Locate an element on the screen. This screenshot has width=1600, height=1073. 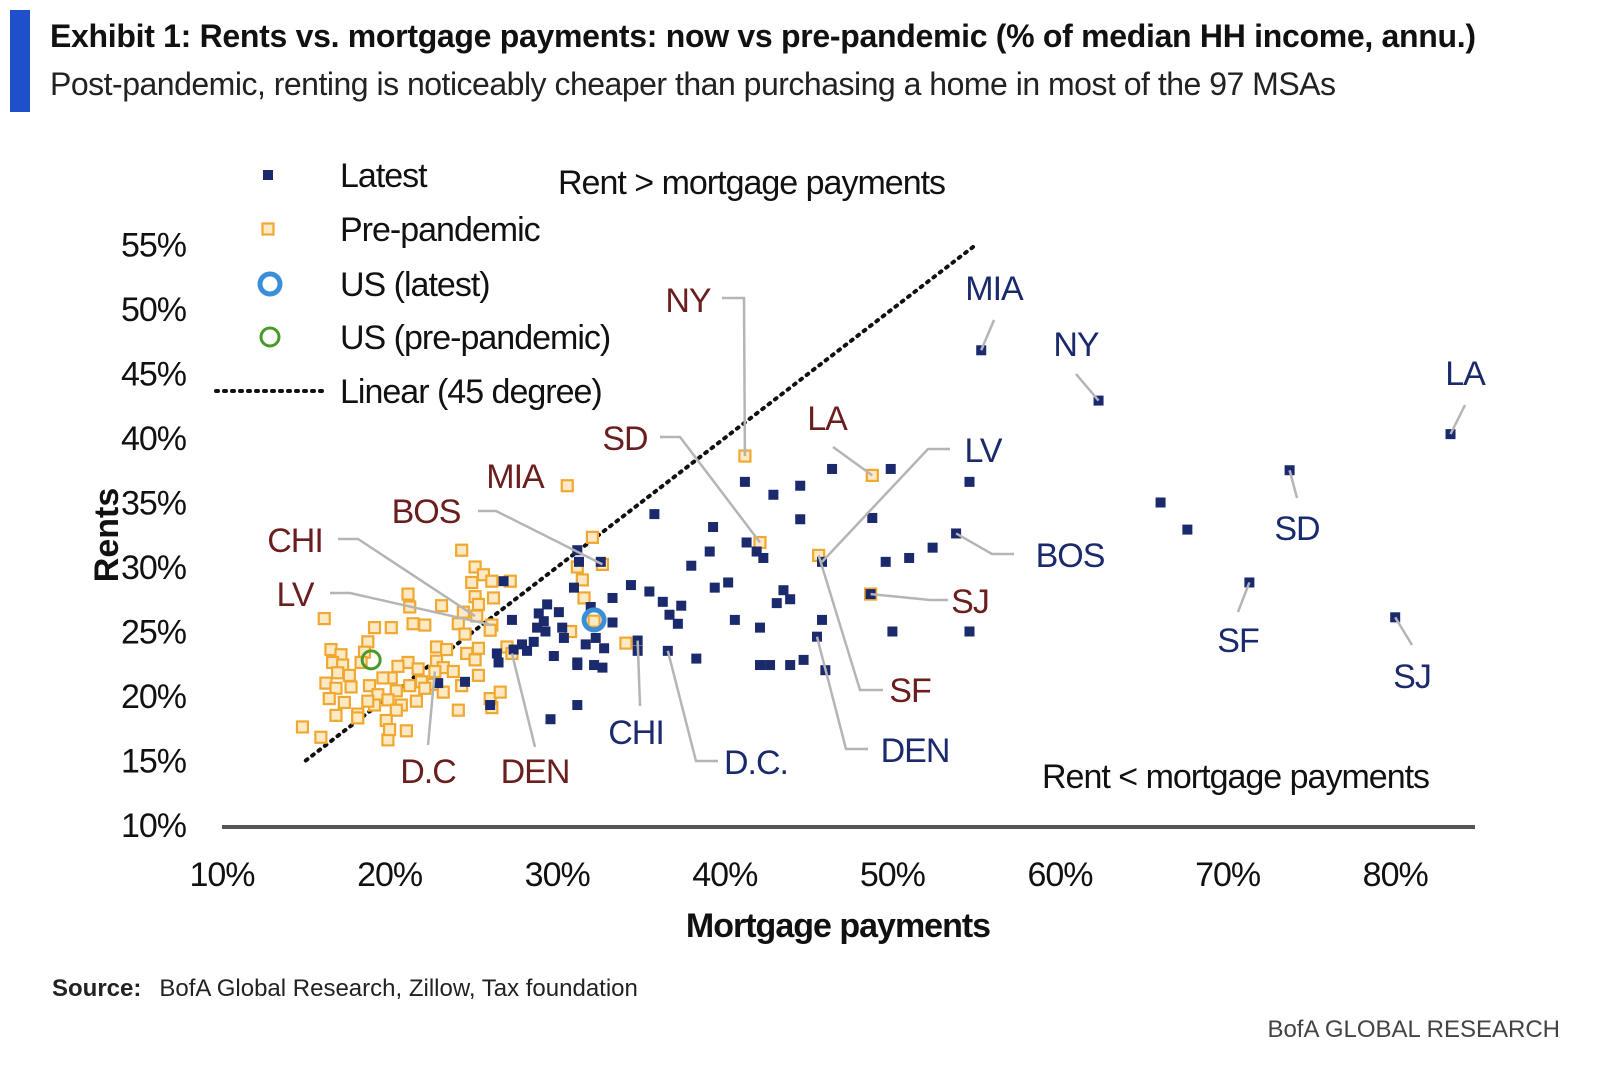
legend-label: US (pre-pandemic) is located at coordinates (475, 338).